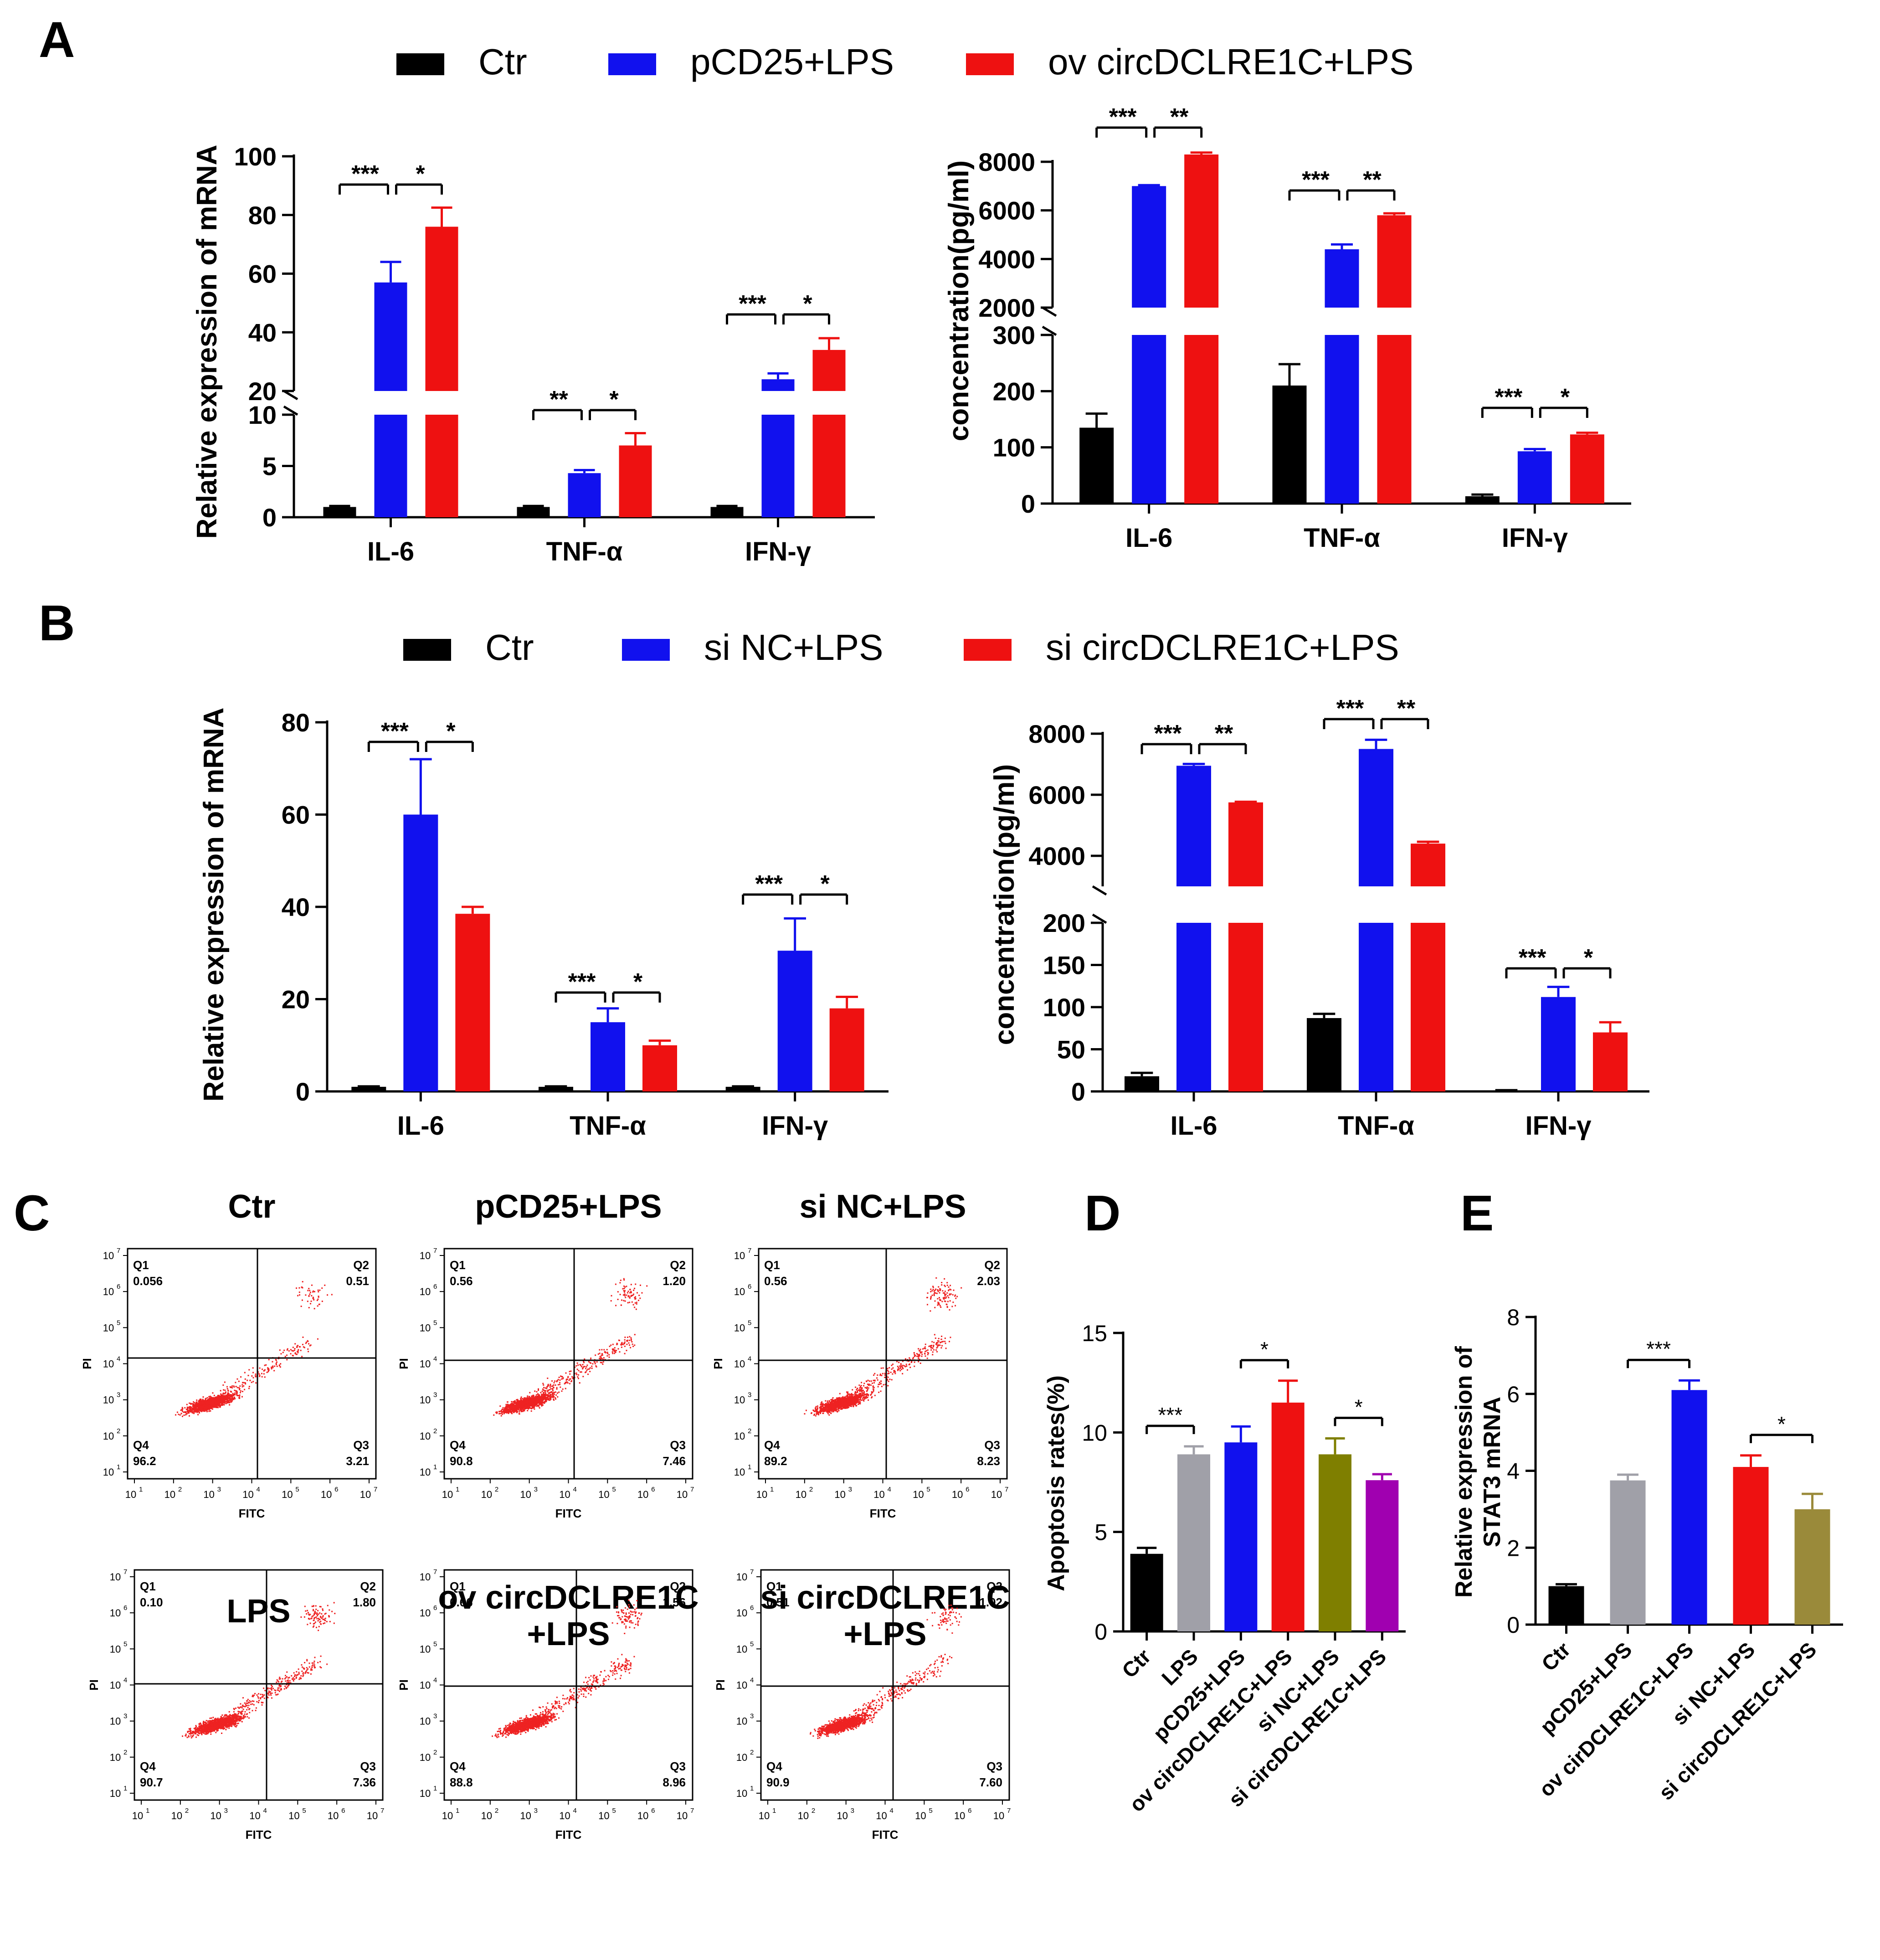  Describe the element at coordinates (584, 495) in the screenshot. I see `bar-pCD25+LPS-TNF-α` at that location.